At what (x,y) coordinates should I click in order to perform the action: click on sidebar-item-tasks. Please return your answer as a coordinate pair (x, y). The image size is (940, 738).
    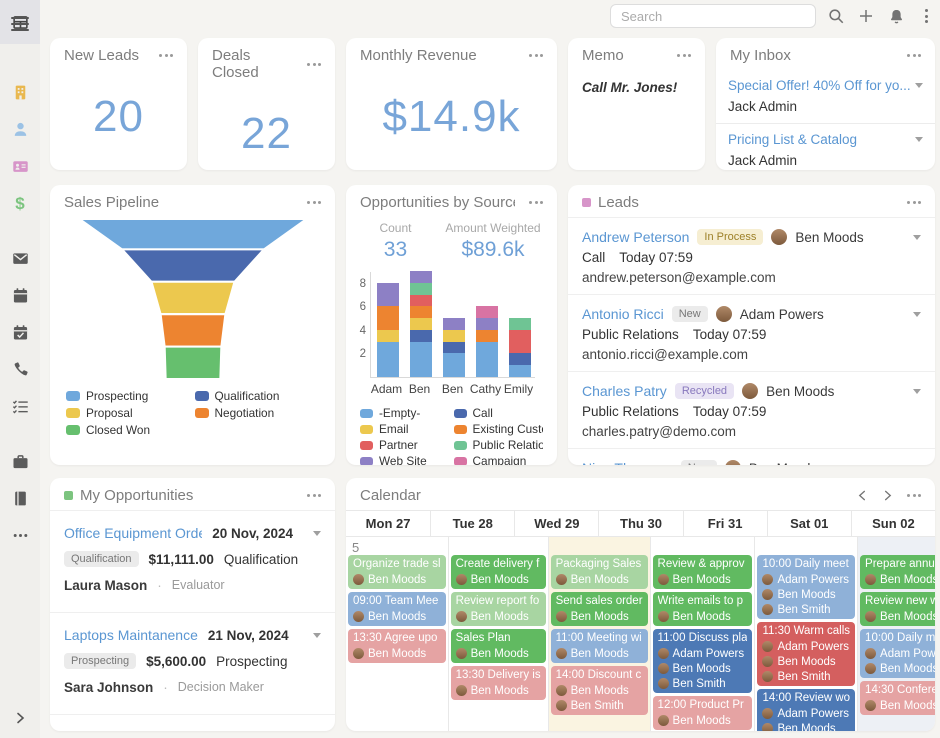
    Looking at the image, I should click on (20, 406).